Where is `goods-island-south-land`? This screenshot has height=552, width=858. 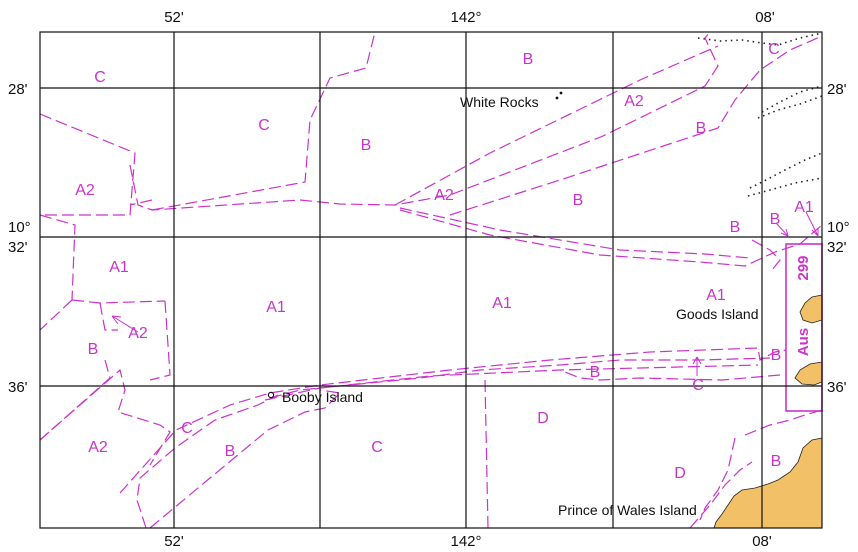
goods-island-south-land is located at coordinates (808, 373).